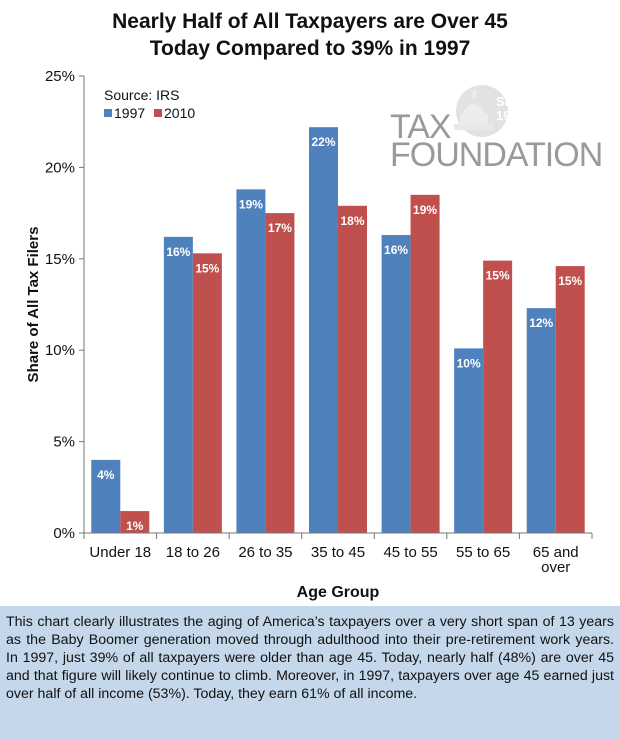 This screenshot has width=620, height=740. Describe the element at coordinates (556, 552) in the screenshot. I see `x-tick-label-6: 65 and` at that location.